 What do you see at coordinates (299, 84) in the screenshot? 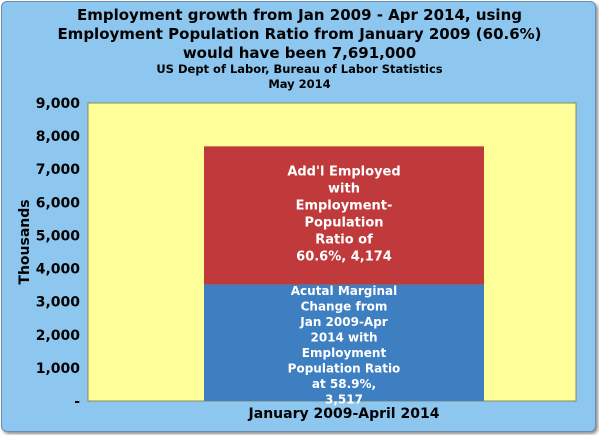
I see `chart-subtitle-date: May 2014` at bounding box center [299, 84].